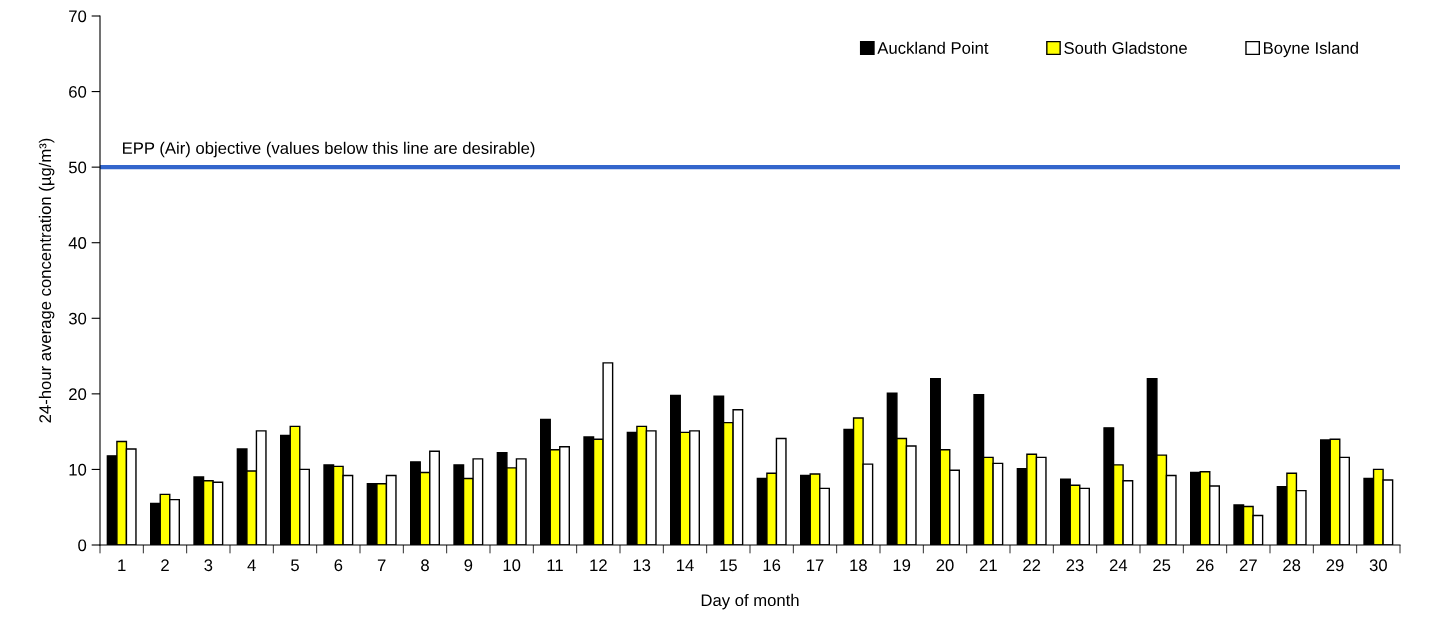 Image resolution: width=1430 pixels, height=622 pixels. I want to click on y-tick-label: 60, so click(78, 91).